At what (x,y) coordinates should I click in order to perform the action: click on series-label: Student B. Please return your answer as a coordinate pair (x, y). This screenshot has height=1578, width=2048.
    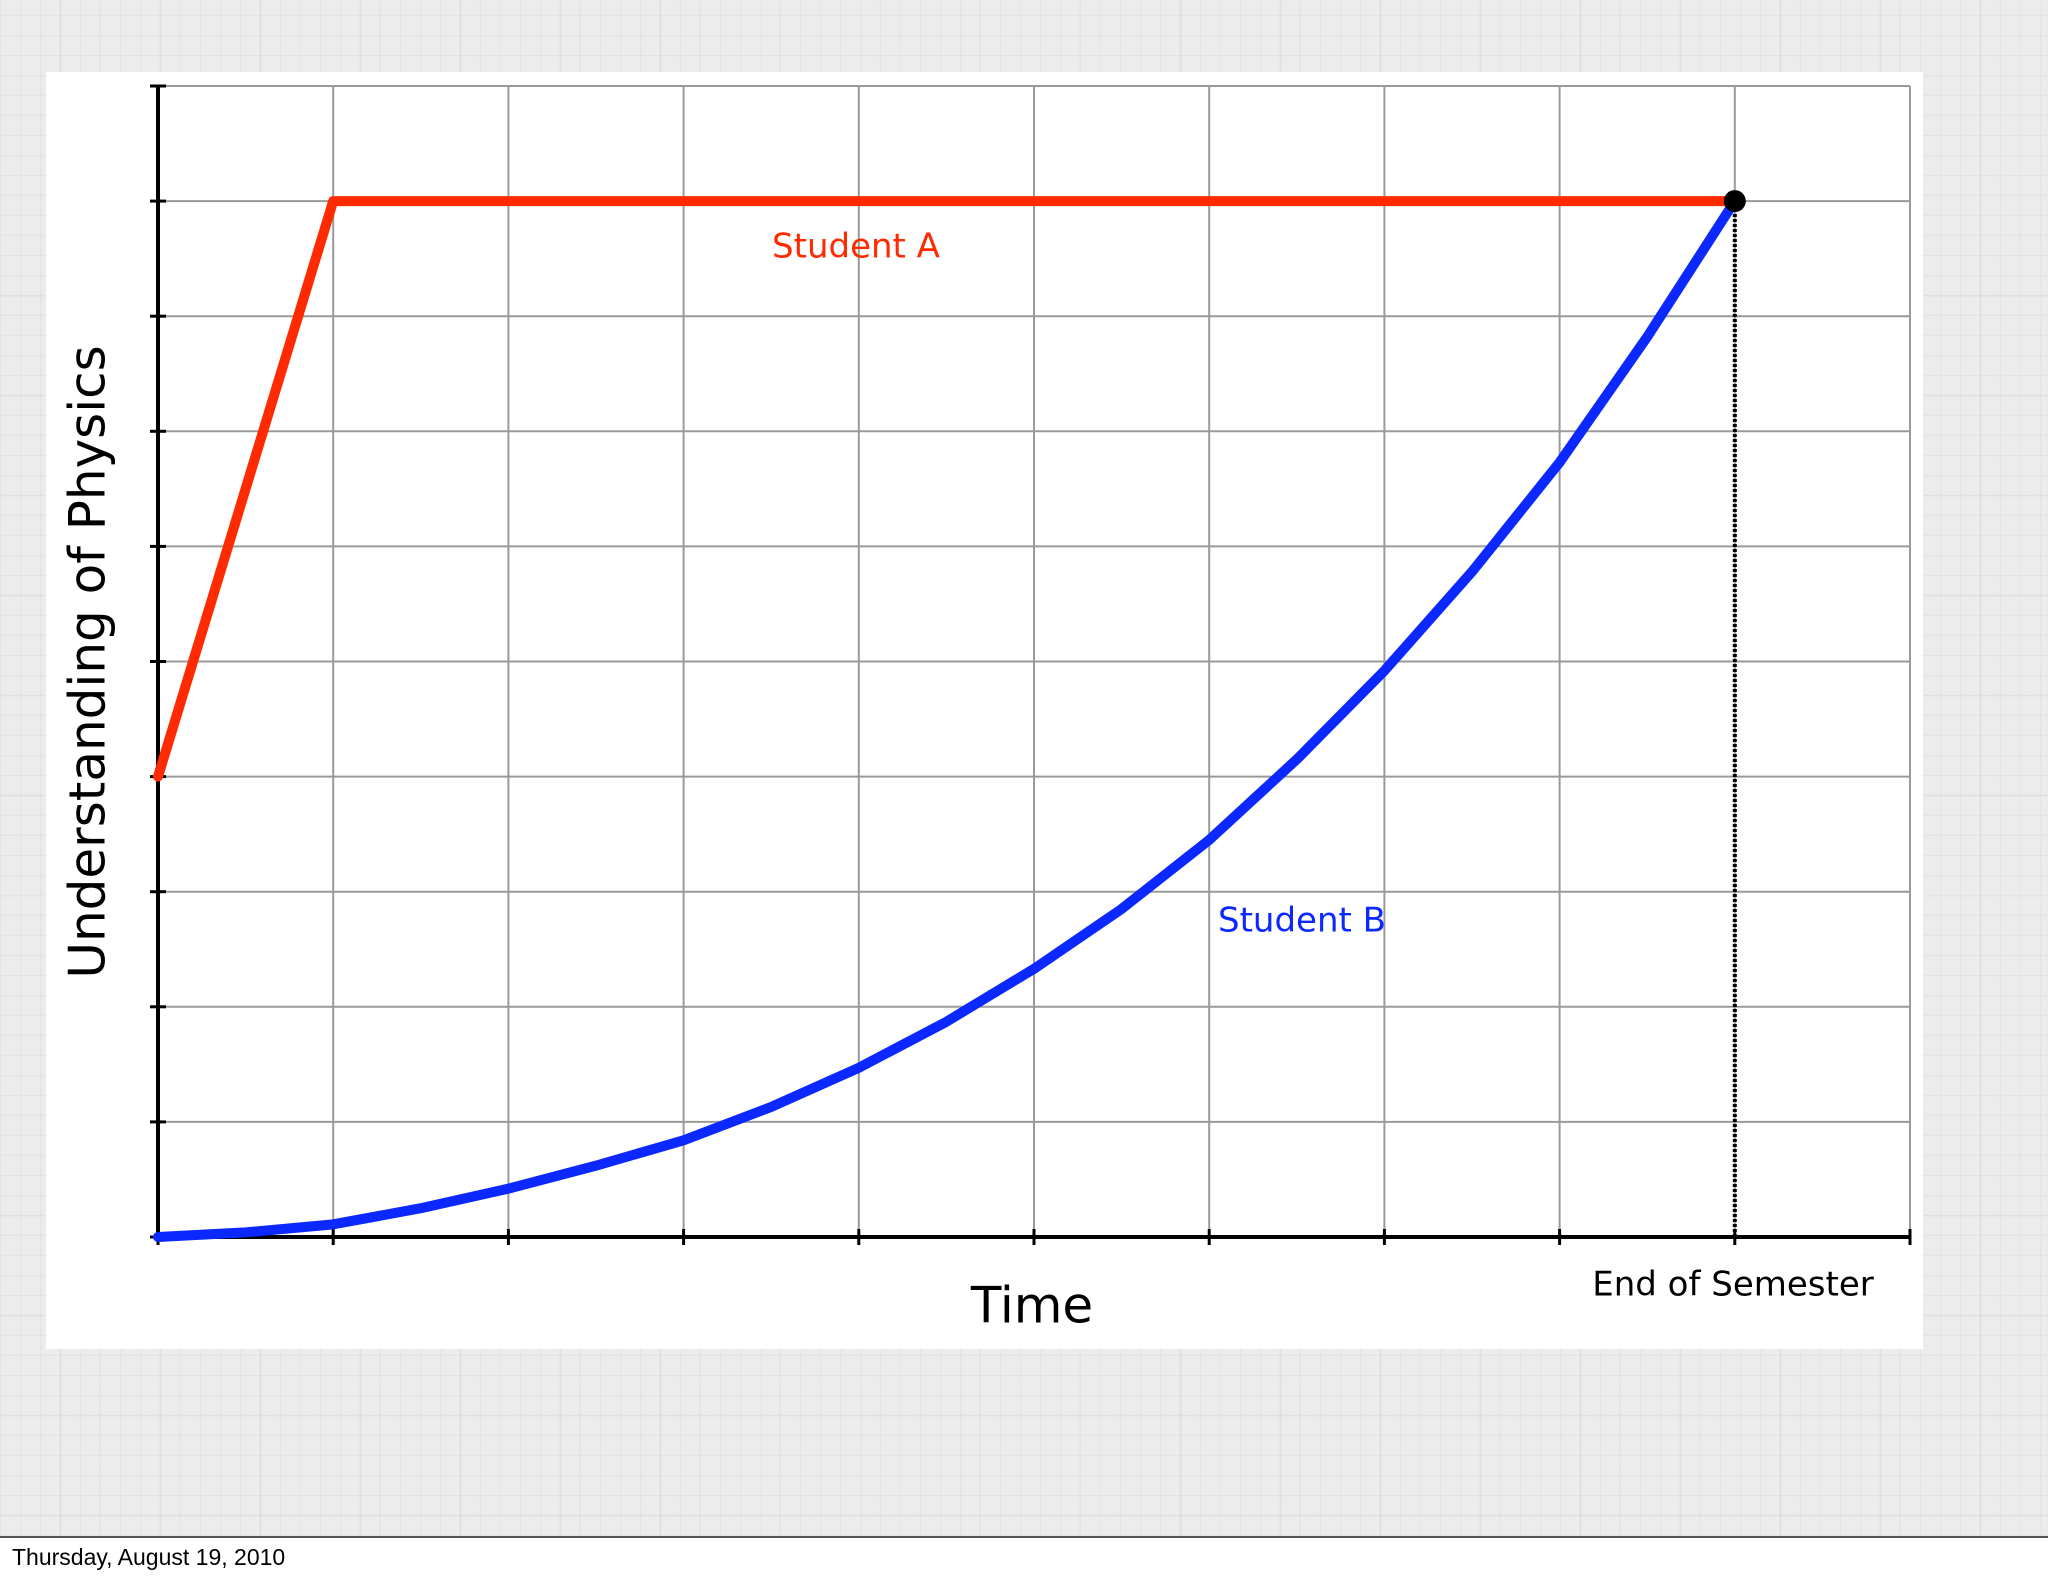
    Looking at the image, I should click on (1302, 921).